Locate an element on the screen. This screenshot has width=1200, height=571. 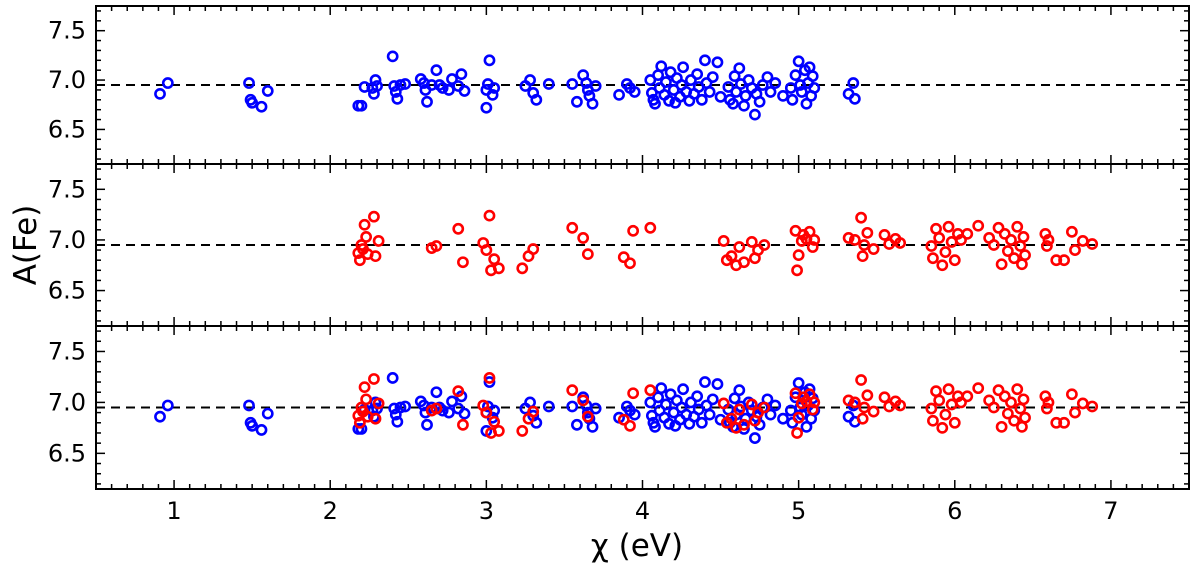
x-tick-label: 3 is located at coordinates (486, 511).